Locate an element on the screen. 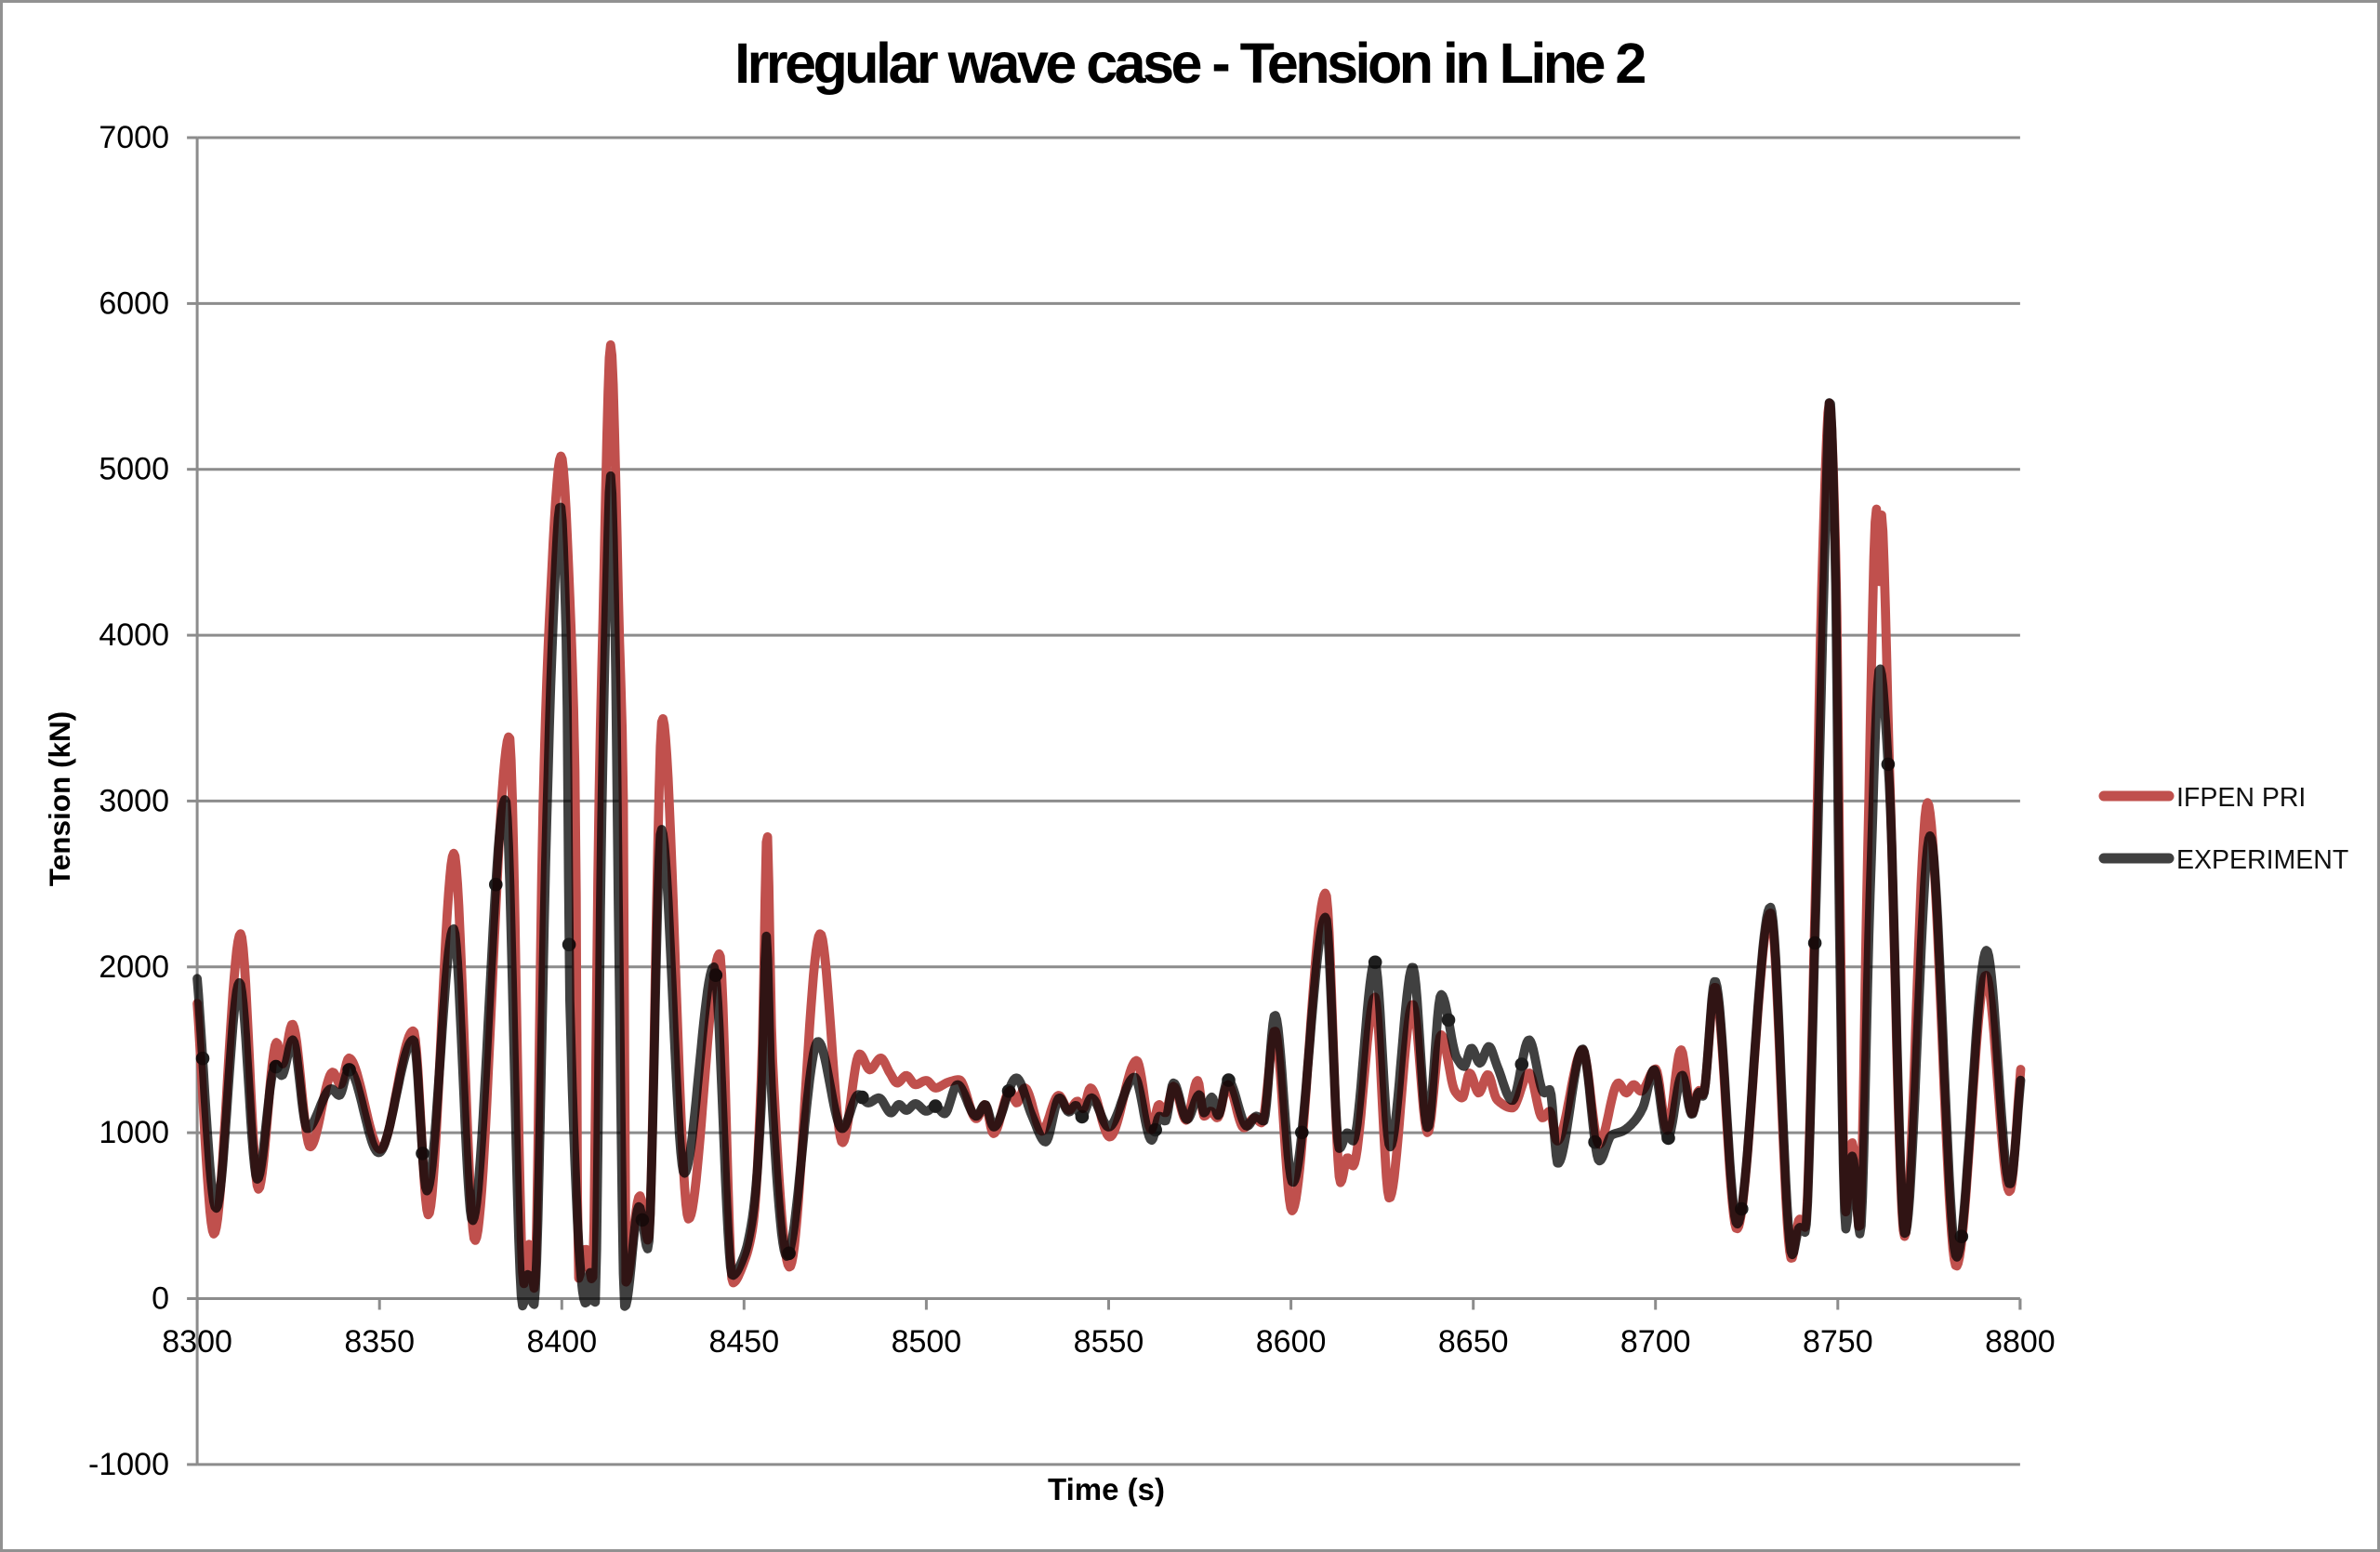  svg-text: 5000 is located at coordinates (134, 469).